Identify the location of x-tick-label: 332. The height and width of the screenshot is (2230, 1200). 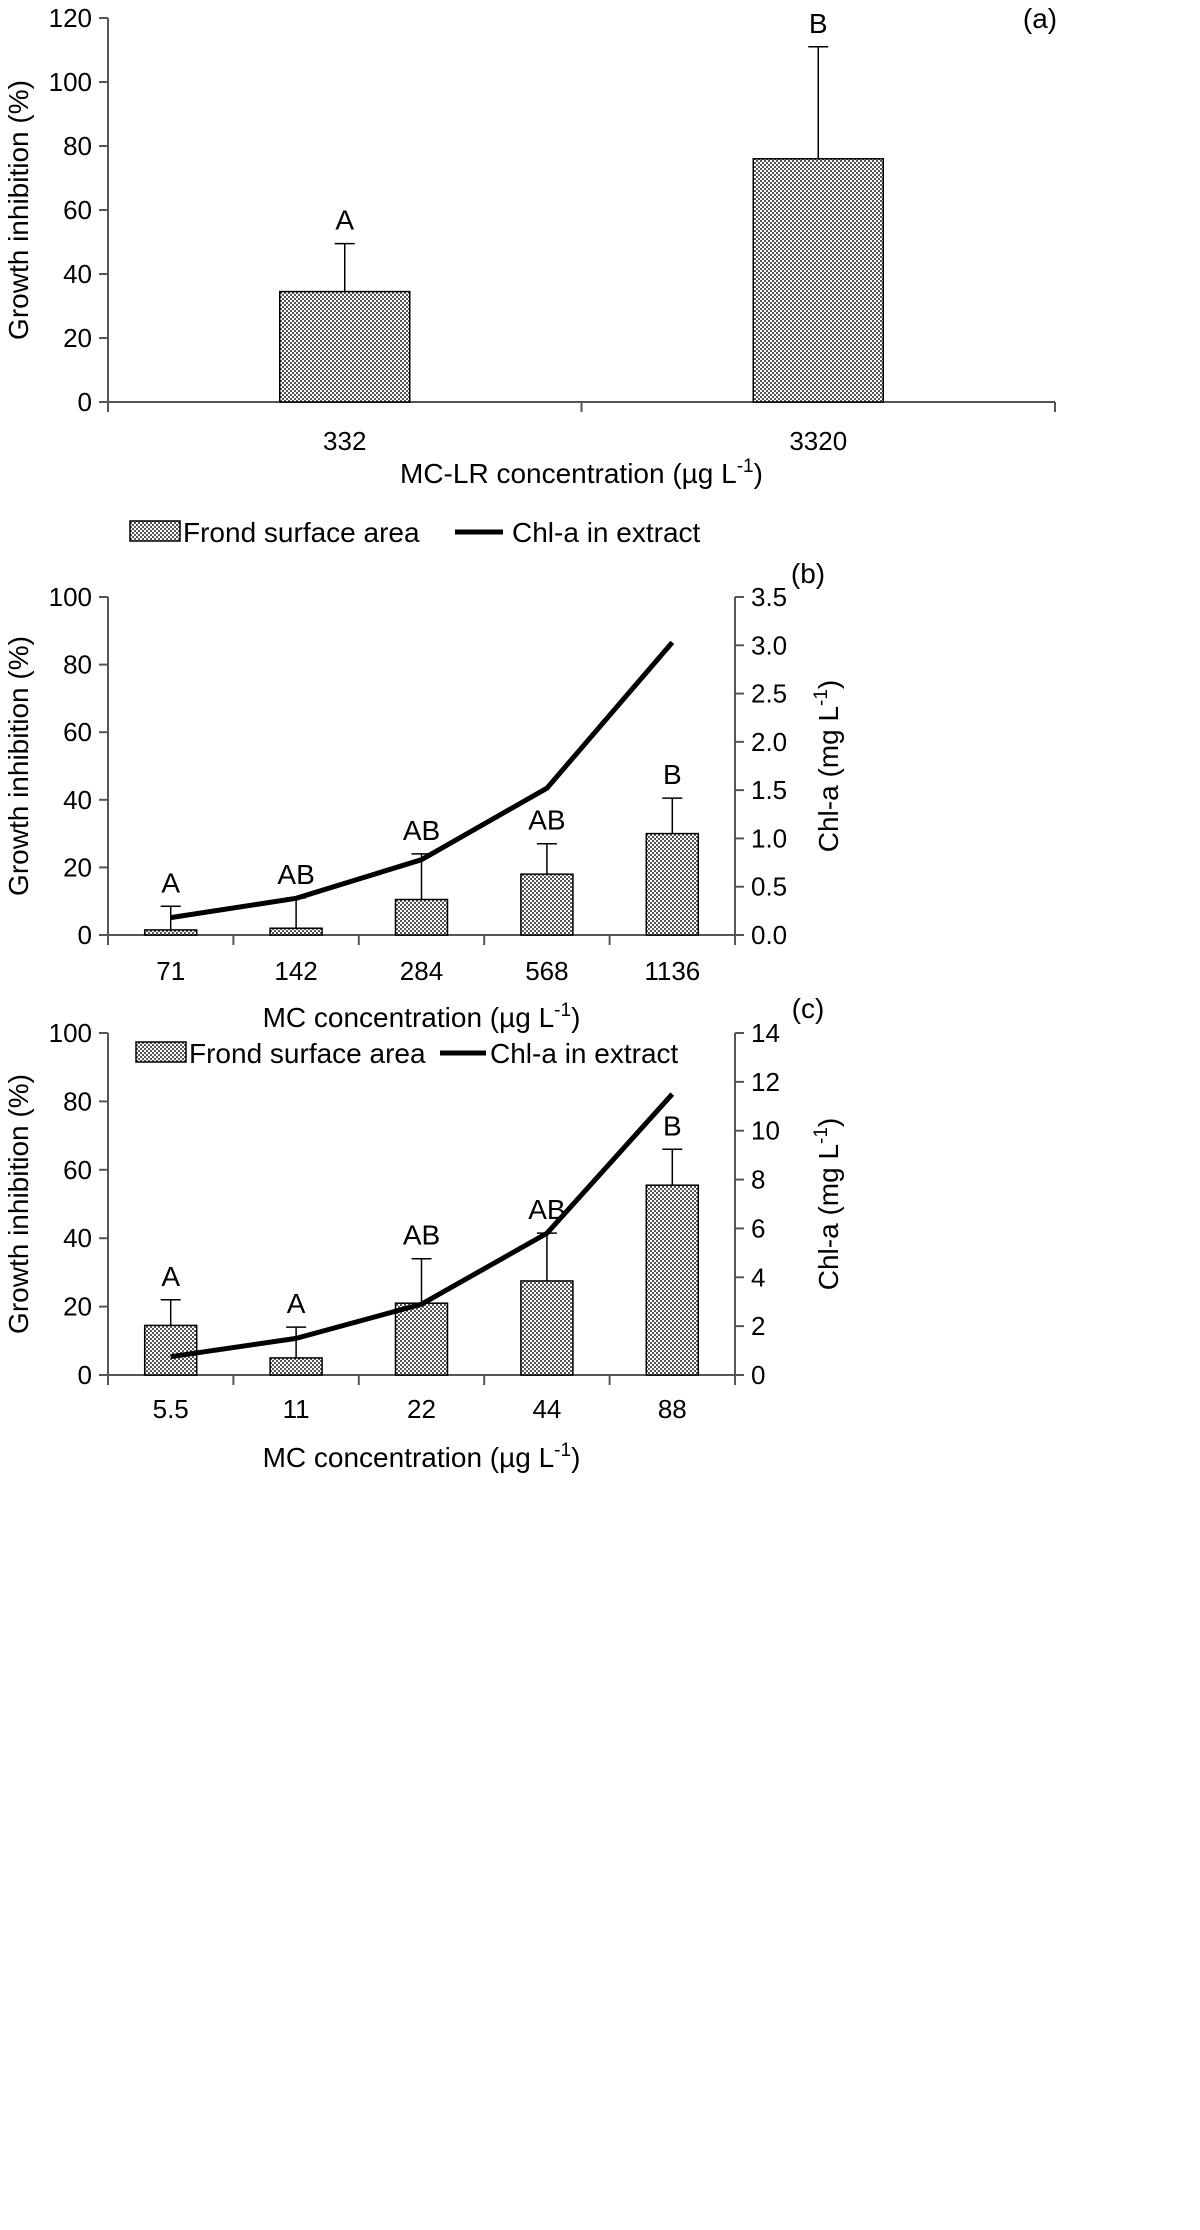
(344, 441).